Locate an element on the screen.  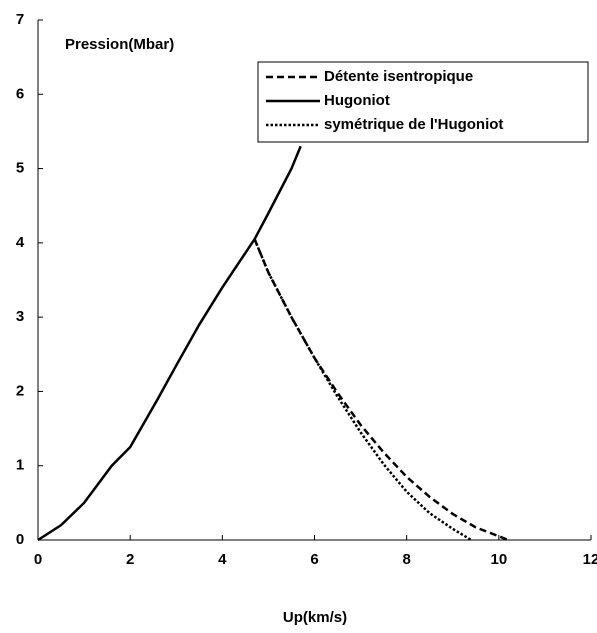
legend-label: Hugoniot is located at coordinates (357, 100).